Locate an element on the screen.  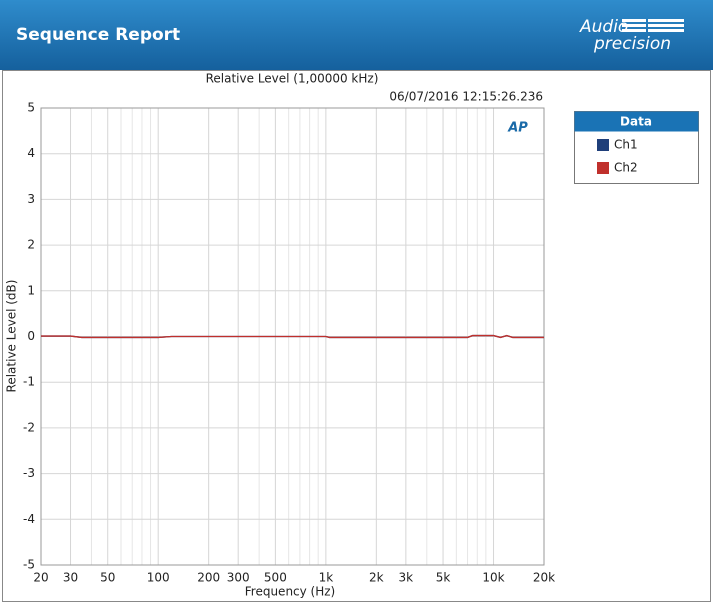
logo-text: precision is located at coordinates (632, 44).